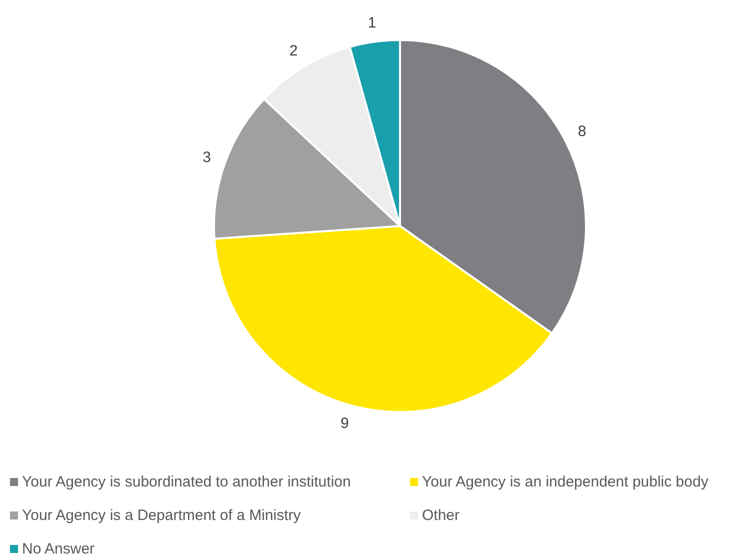  What do you see at coordinates (293, 51) in the screenshot?
I see `data-label: 2` at bounding box center [293, 51].